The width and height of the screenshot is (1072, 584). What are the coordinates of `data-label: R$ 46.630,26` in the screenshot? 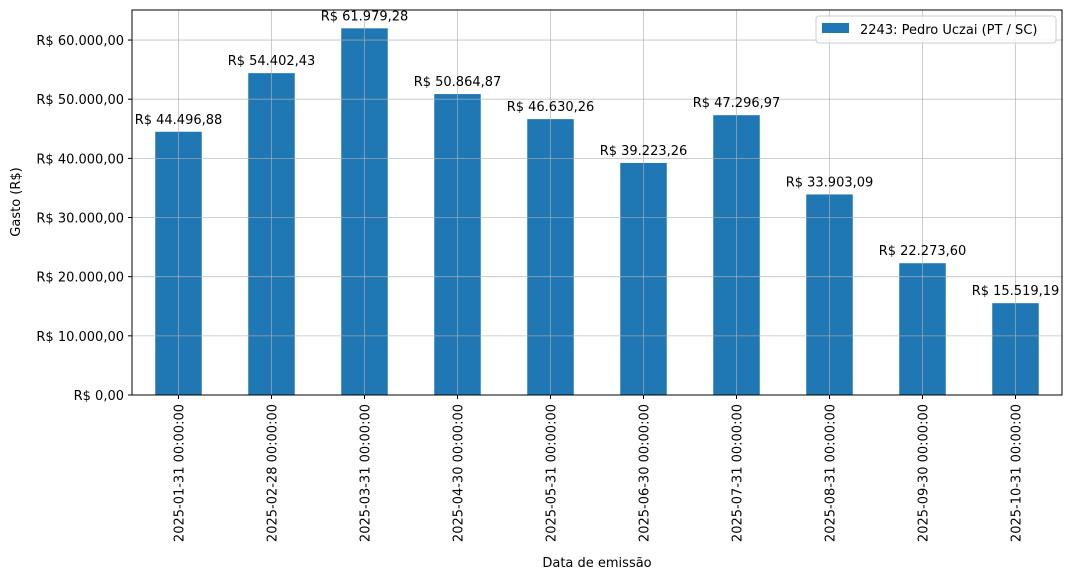 It's located at (551, 107).